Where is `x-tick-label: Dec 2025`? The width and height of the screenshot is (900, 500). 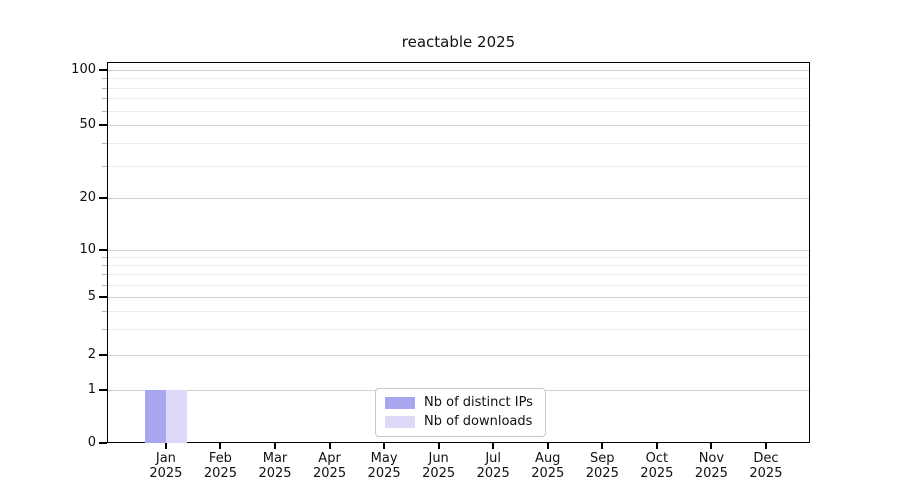 x-tick-label: Dec 2025 is located at coordinates (766, 466).